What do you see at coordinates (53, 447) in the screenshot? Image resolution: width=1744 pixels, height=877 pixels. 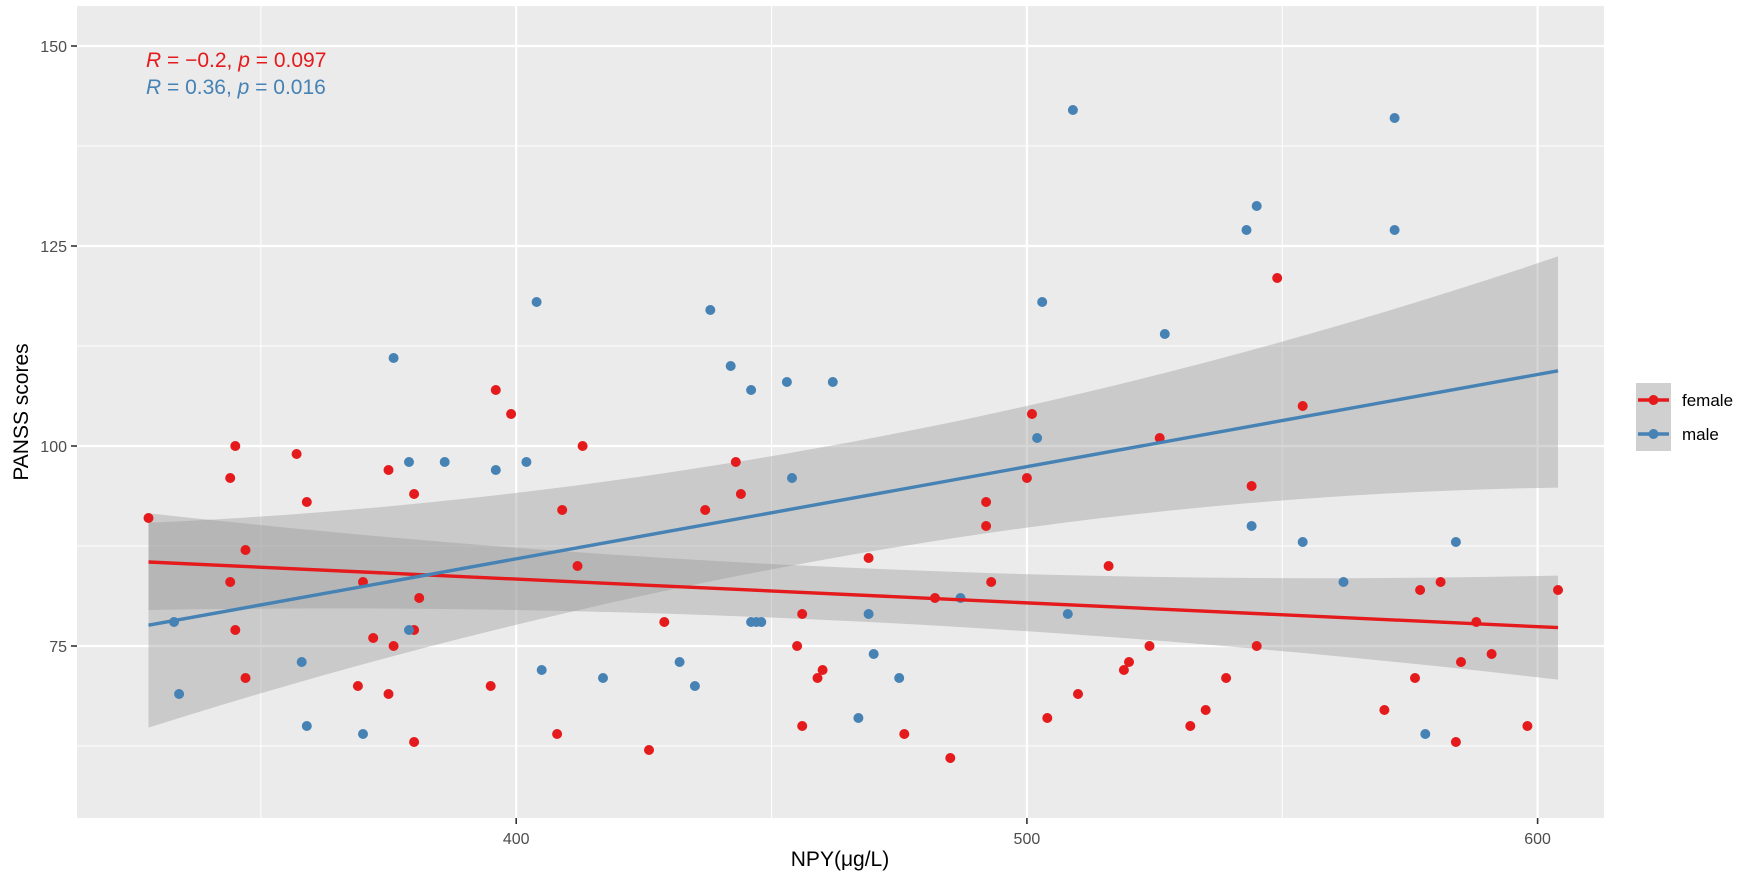 I see `y-tick-label: 100` at bounding box center [53, 447].